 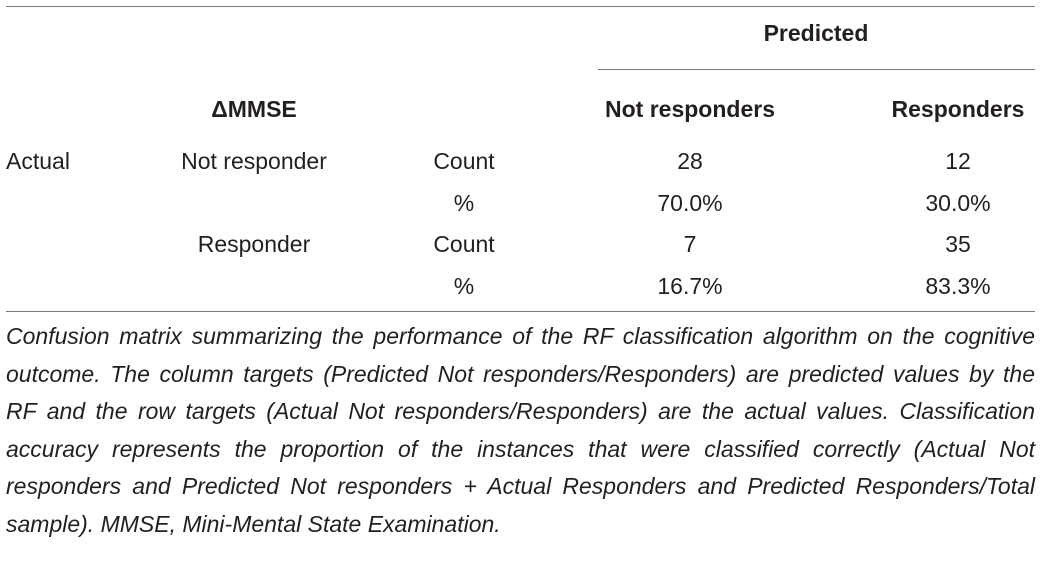 I want to click on cell-value: 16.7%, so click(x=690, y=286).